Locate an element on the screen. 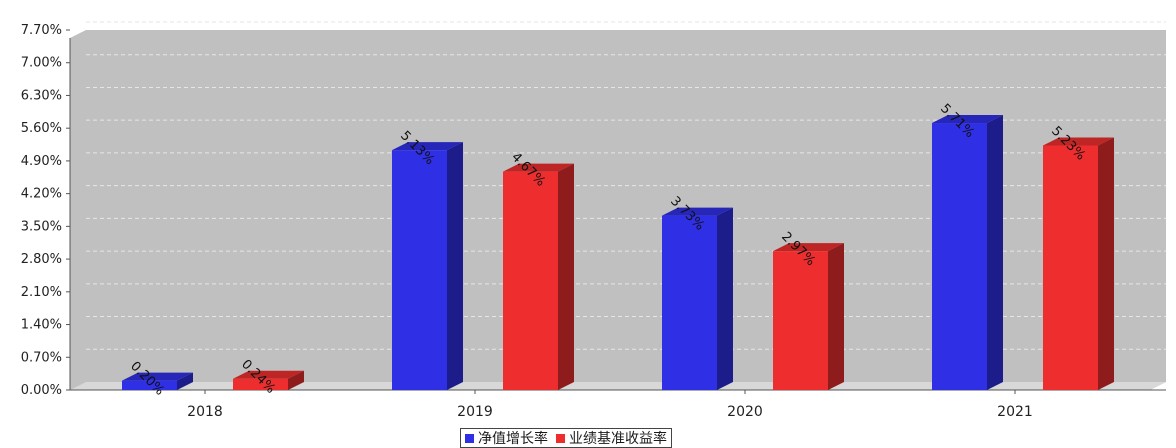 The image size is (1176, 448). legend-label-series-1: 净值增长率 is located at coordinates (513, 439).